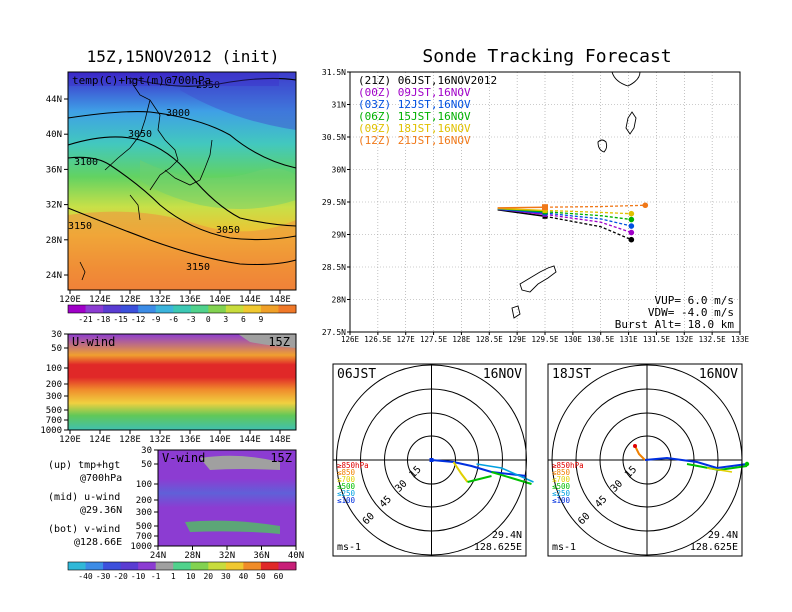  Describe the element at coordinates (240, 462) in the screenshot. I see `v-wind-gray-patch` at that location.